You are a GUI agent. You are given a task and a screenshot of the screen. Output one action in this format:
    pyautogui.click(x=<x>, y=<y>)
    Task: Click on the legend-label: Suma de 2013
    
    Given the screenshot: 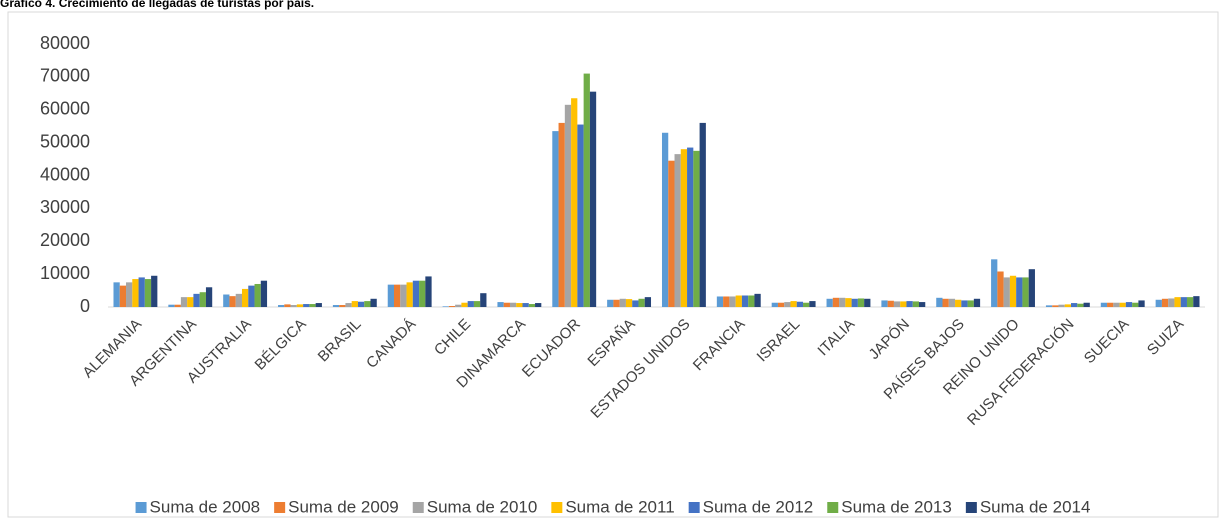 What is the action you would take?
    pyautogui.click(x=896, y=506)
    